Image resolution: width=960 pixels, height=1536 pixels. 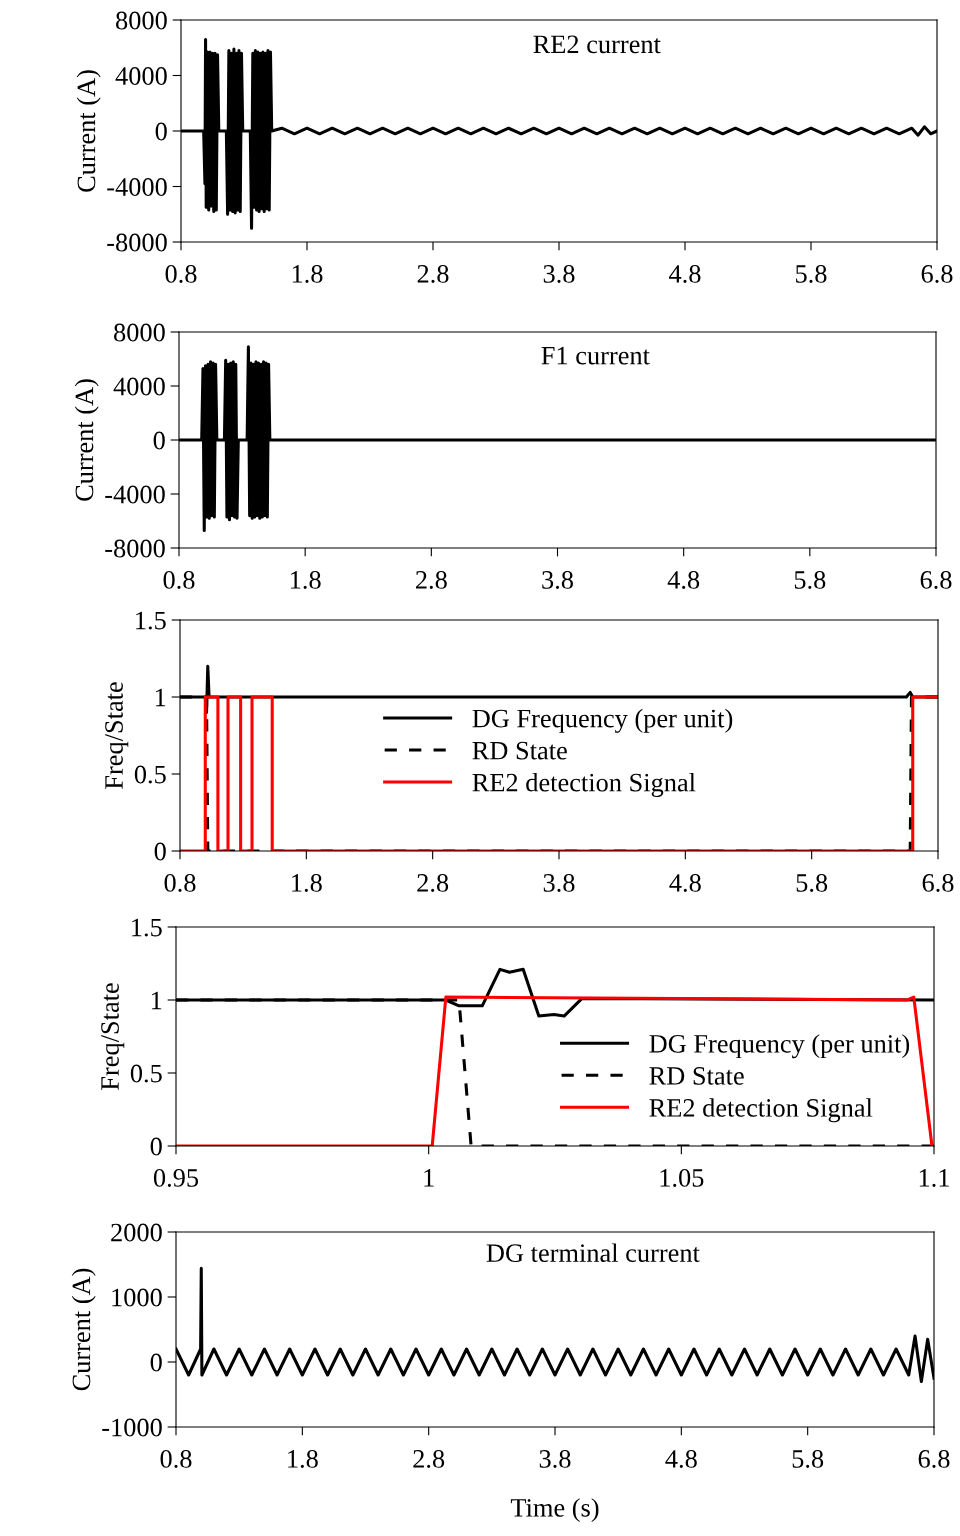 I want to click on y-tick-label: 2000, so click(x=136, y=1232).